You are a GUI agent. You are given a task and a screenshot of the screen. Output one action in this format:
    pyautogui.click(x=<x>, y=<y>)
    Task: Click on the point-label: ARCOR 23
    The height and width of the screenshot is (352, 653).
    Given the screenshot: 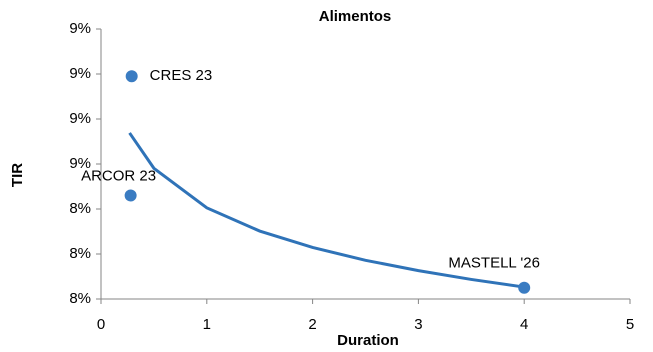 What is the action you would take?
    pyautogui.click(x=118, y=175)
    